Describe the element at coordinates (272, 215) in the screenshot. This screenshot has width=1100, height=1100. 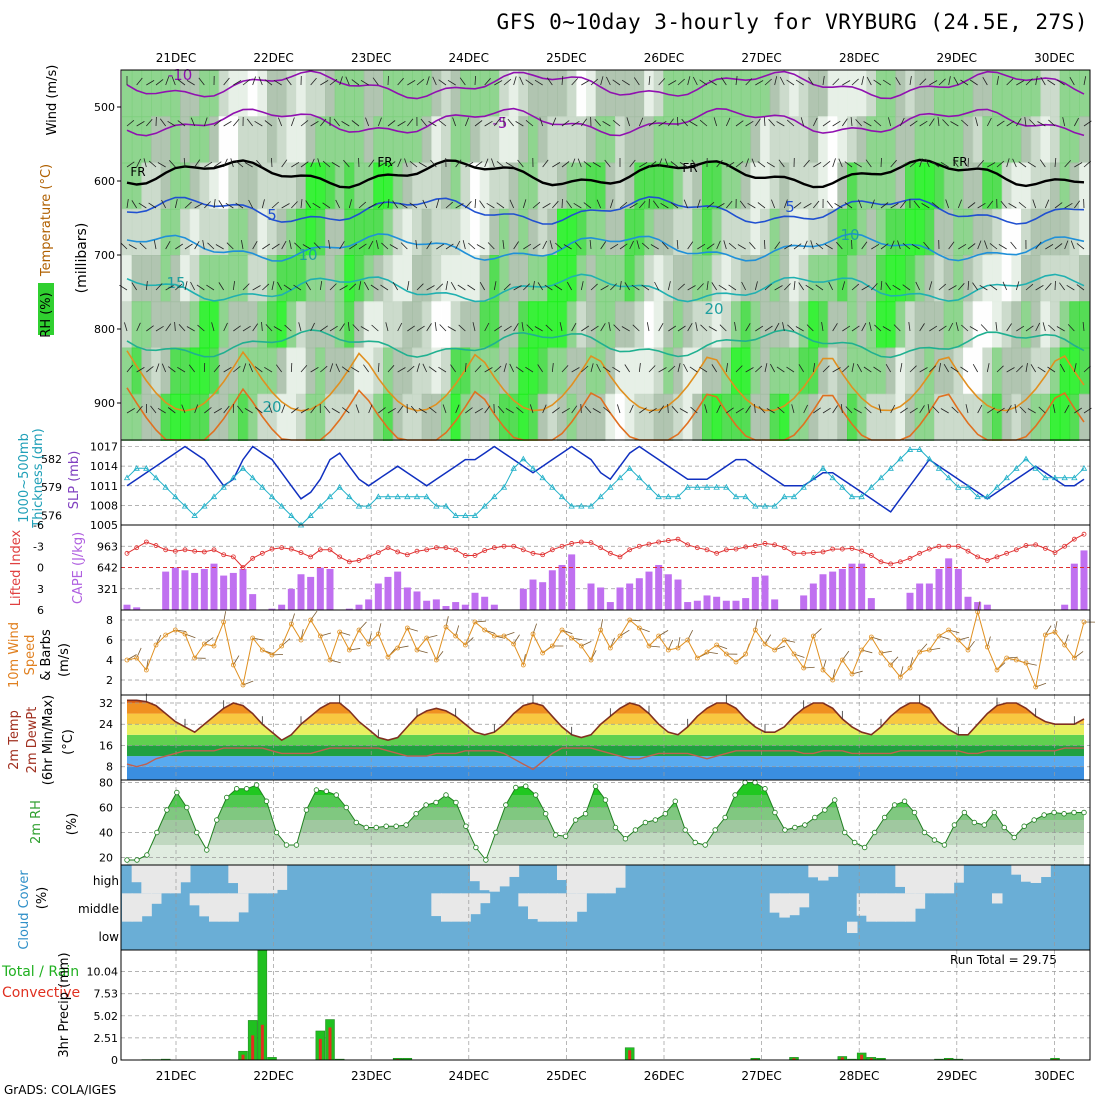
I see `contour-label: 5` at that location.